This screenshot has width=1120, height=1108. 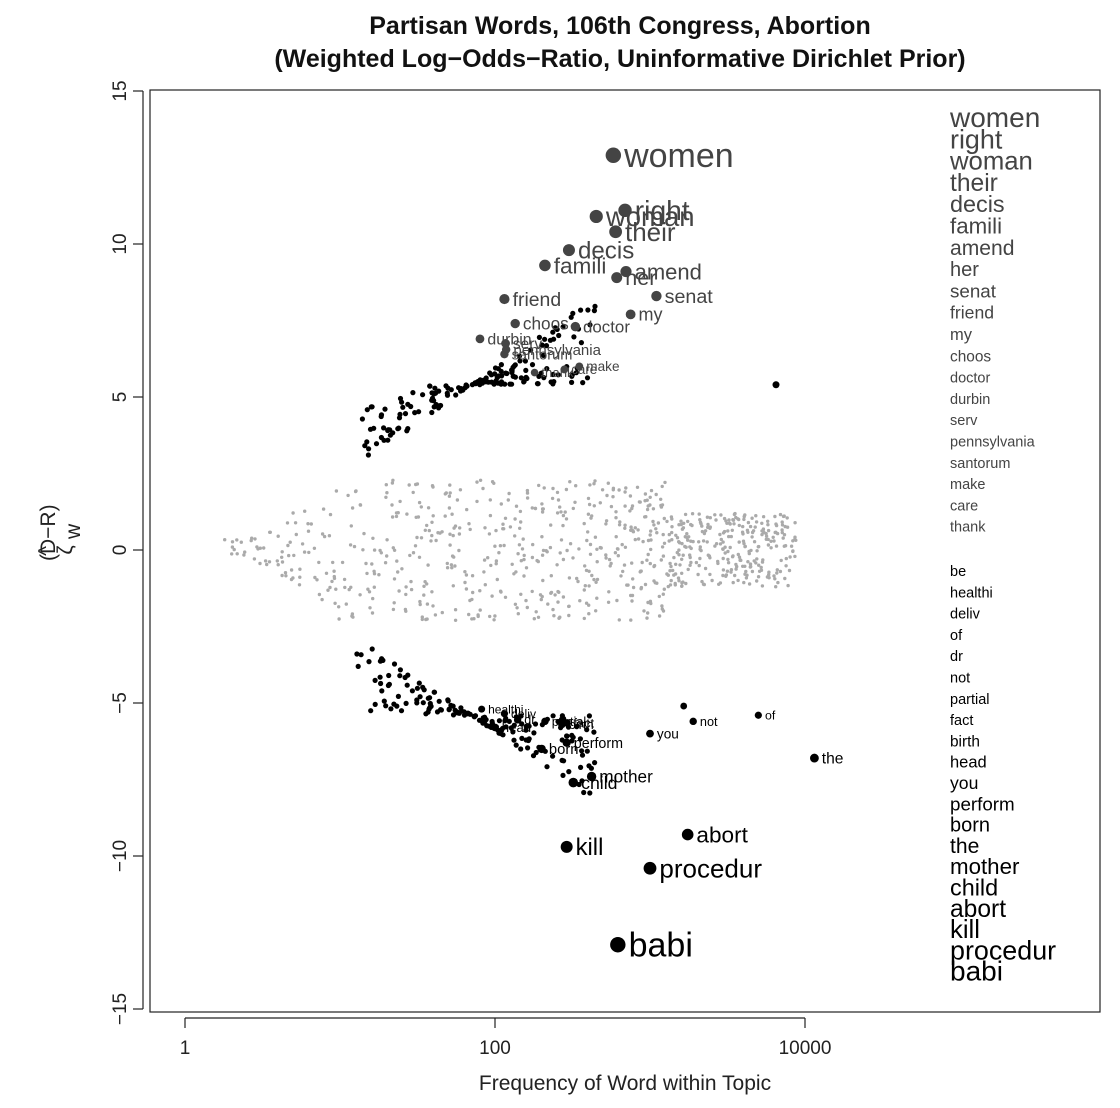 What do you see at coordinates (982, 248) in the screenshot?
I see `column-word: amend` at bounding box center [982, 248].